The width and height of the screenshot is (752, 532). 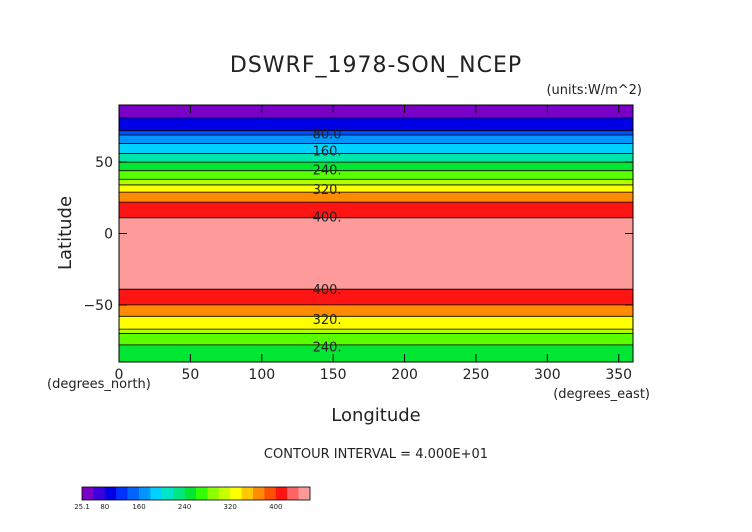 I want to click on contour-interval-note: CONTOUR INTERVAL = 4.000E+01, so click(x=376, y=454).